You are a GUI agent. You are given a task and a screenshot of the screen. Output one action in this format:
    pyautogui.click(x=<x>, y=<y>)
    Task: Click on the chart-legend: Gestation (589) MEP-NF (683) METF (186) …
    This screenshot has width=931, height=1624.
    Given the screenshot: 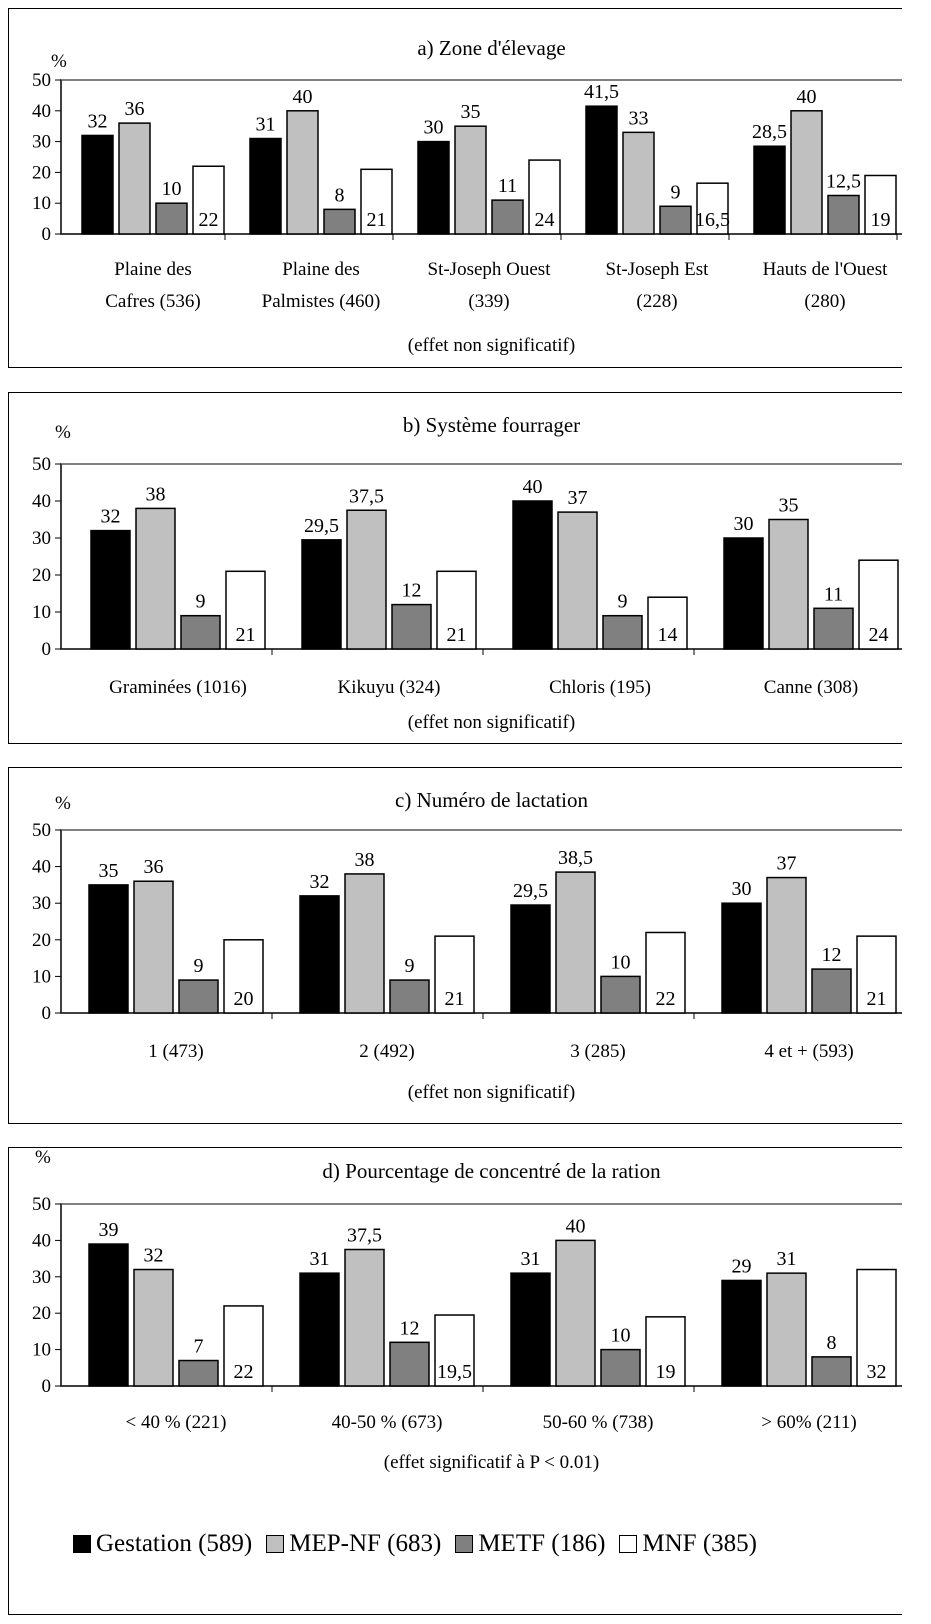 What is the action you would take?
    pyautogui.click(x=422, y=1544)
    